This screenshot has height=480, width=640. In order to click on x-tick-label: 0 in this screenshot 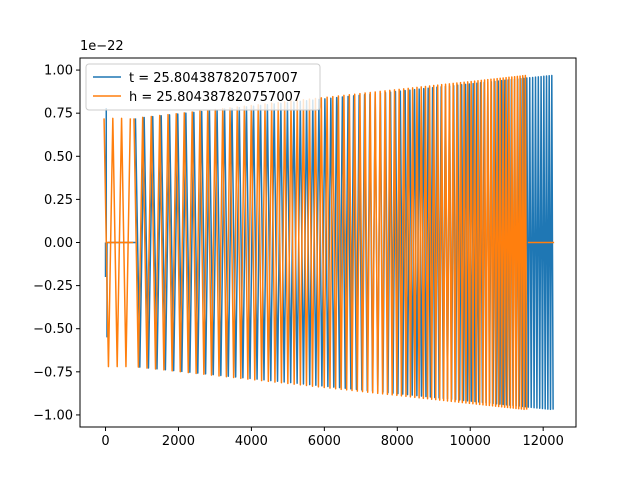, I will do `click(105, 441)`.